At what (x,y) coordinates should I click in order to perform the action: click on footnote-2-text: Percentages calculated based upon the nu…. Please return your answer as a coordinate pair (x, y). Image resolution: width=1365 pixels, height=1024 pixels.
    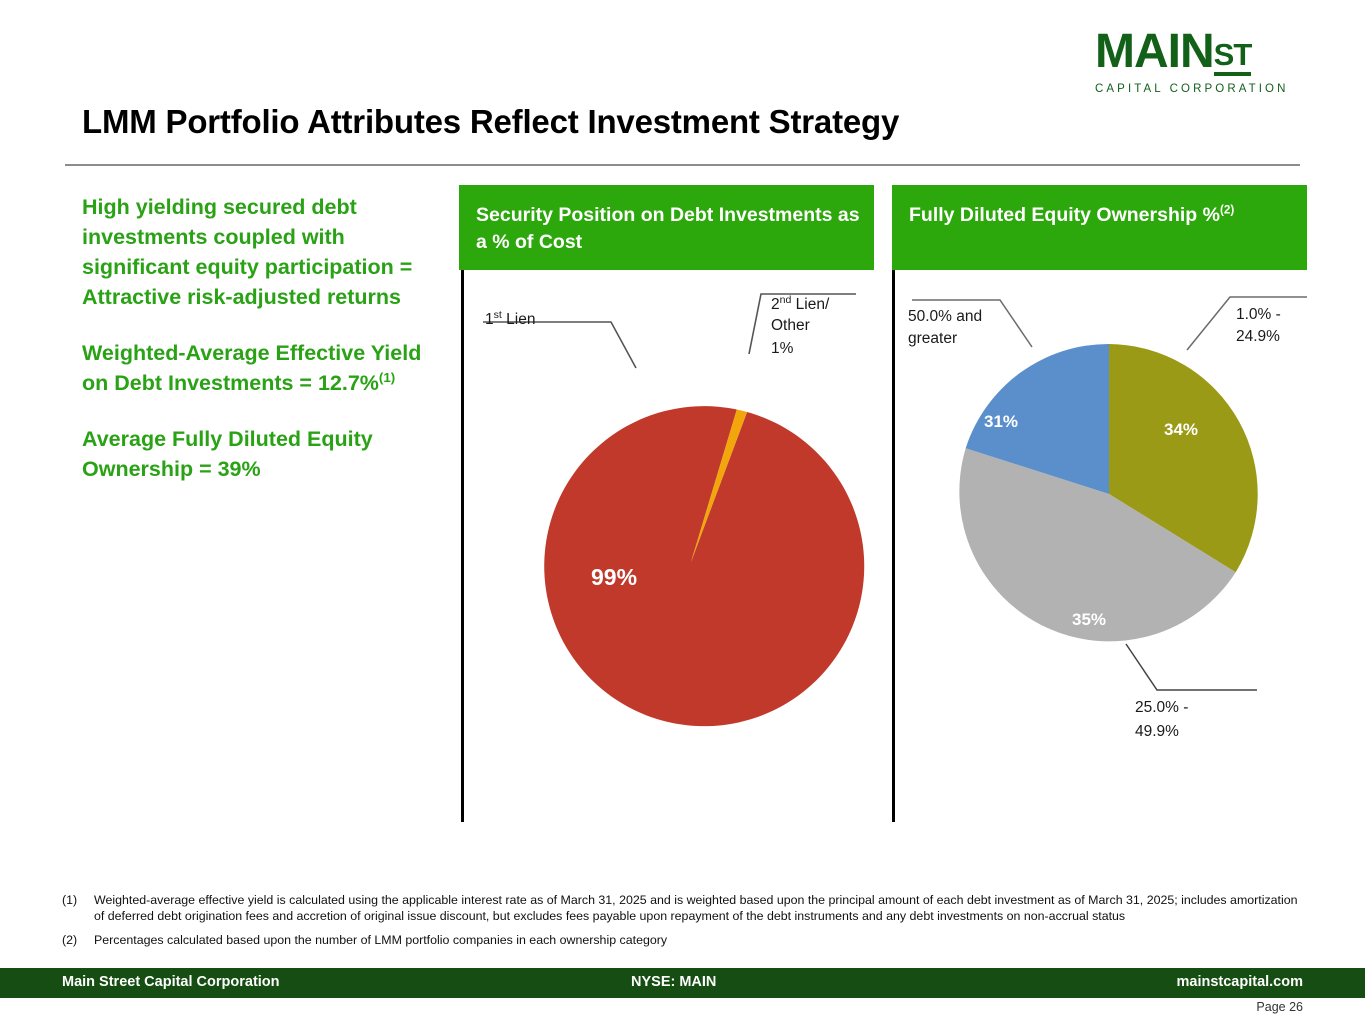
    Looking at the image, I should click on (381, 940).